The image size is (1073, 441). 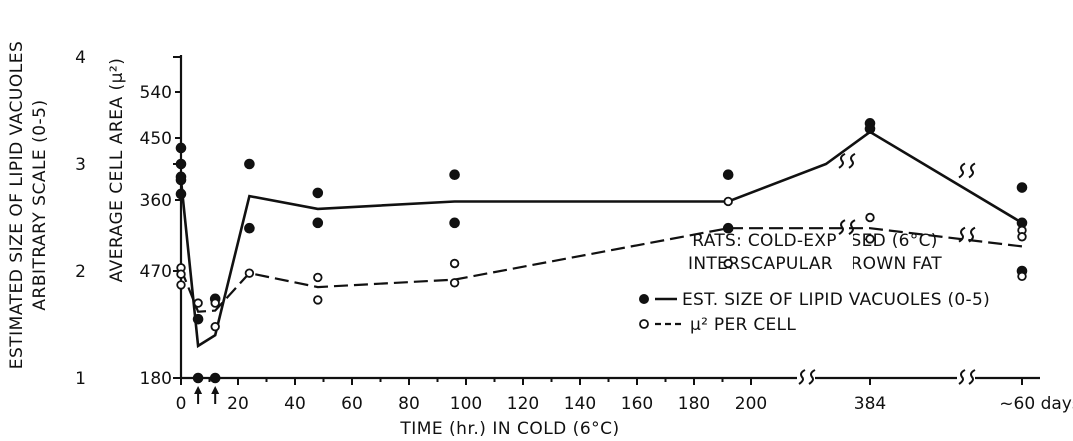 What do you see at coordinates (694, 404) in the screenshot?
I see `x-tick-label: 180` at bounding box center [694, 404].